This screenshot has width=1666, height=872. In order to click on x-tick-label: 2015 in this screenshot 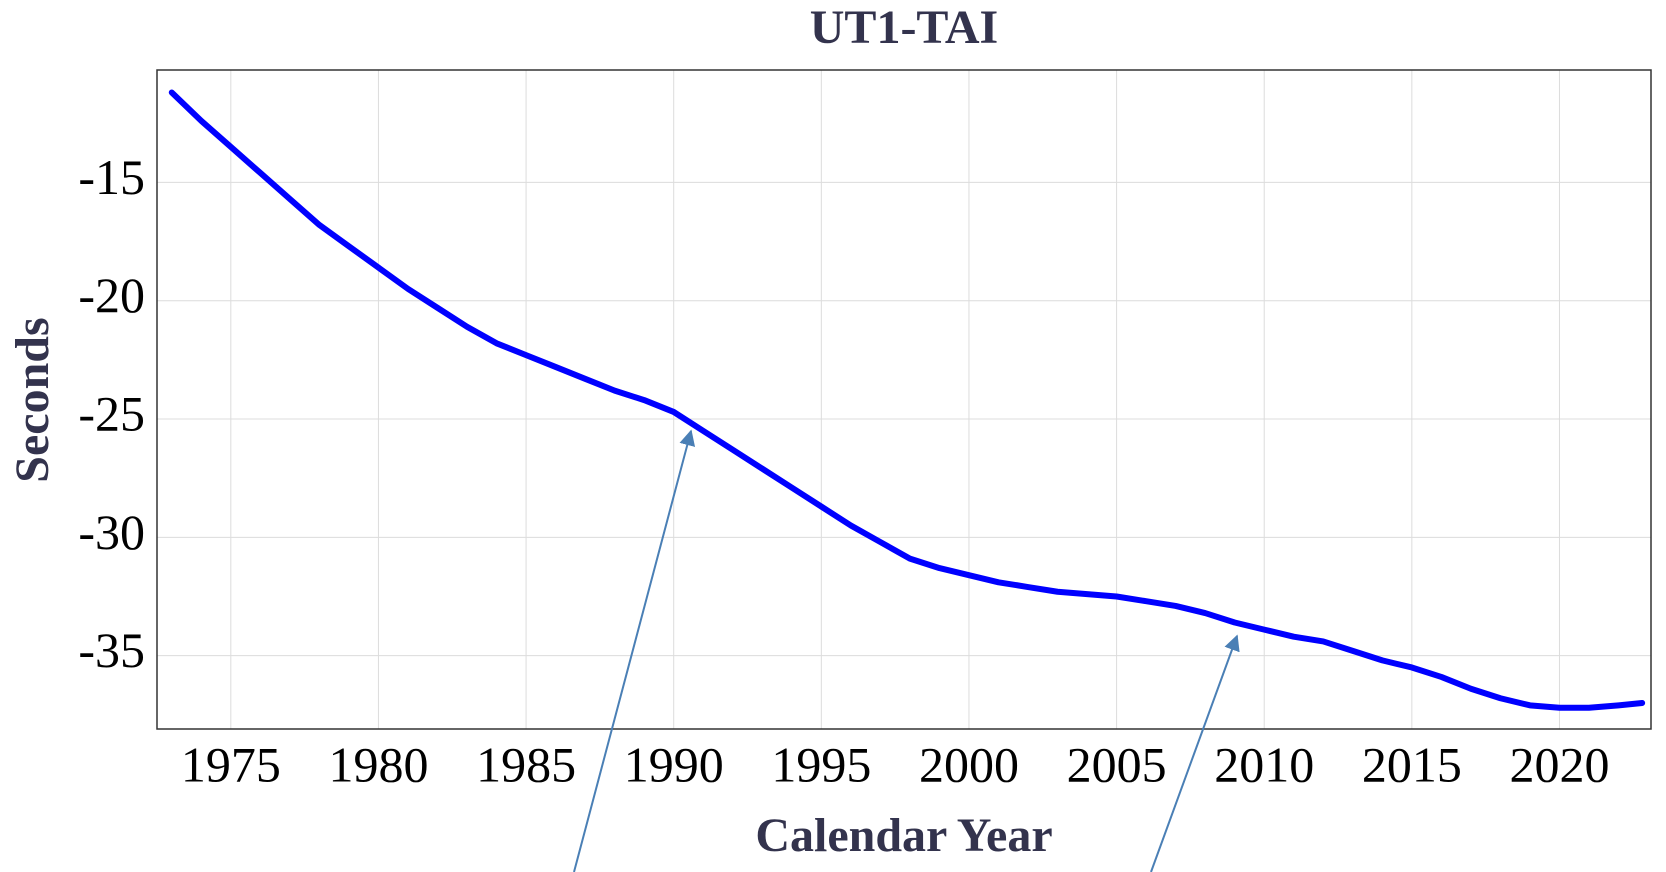, I will do `click(1412, 764)`.